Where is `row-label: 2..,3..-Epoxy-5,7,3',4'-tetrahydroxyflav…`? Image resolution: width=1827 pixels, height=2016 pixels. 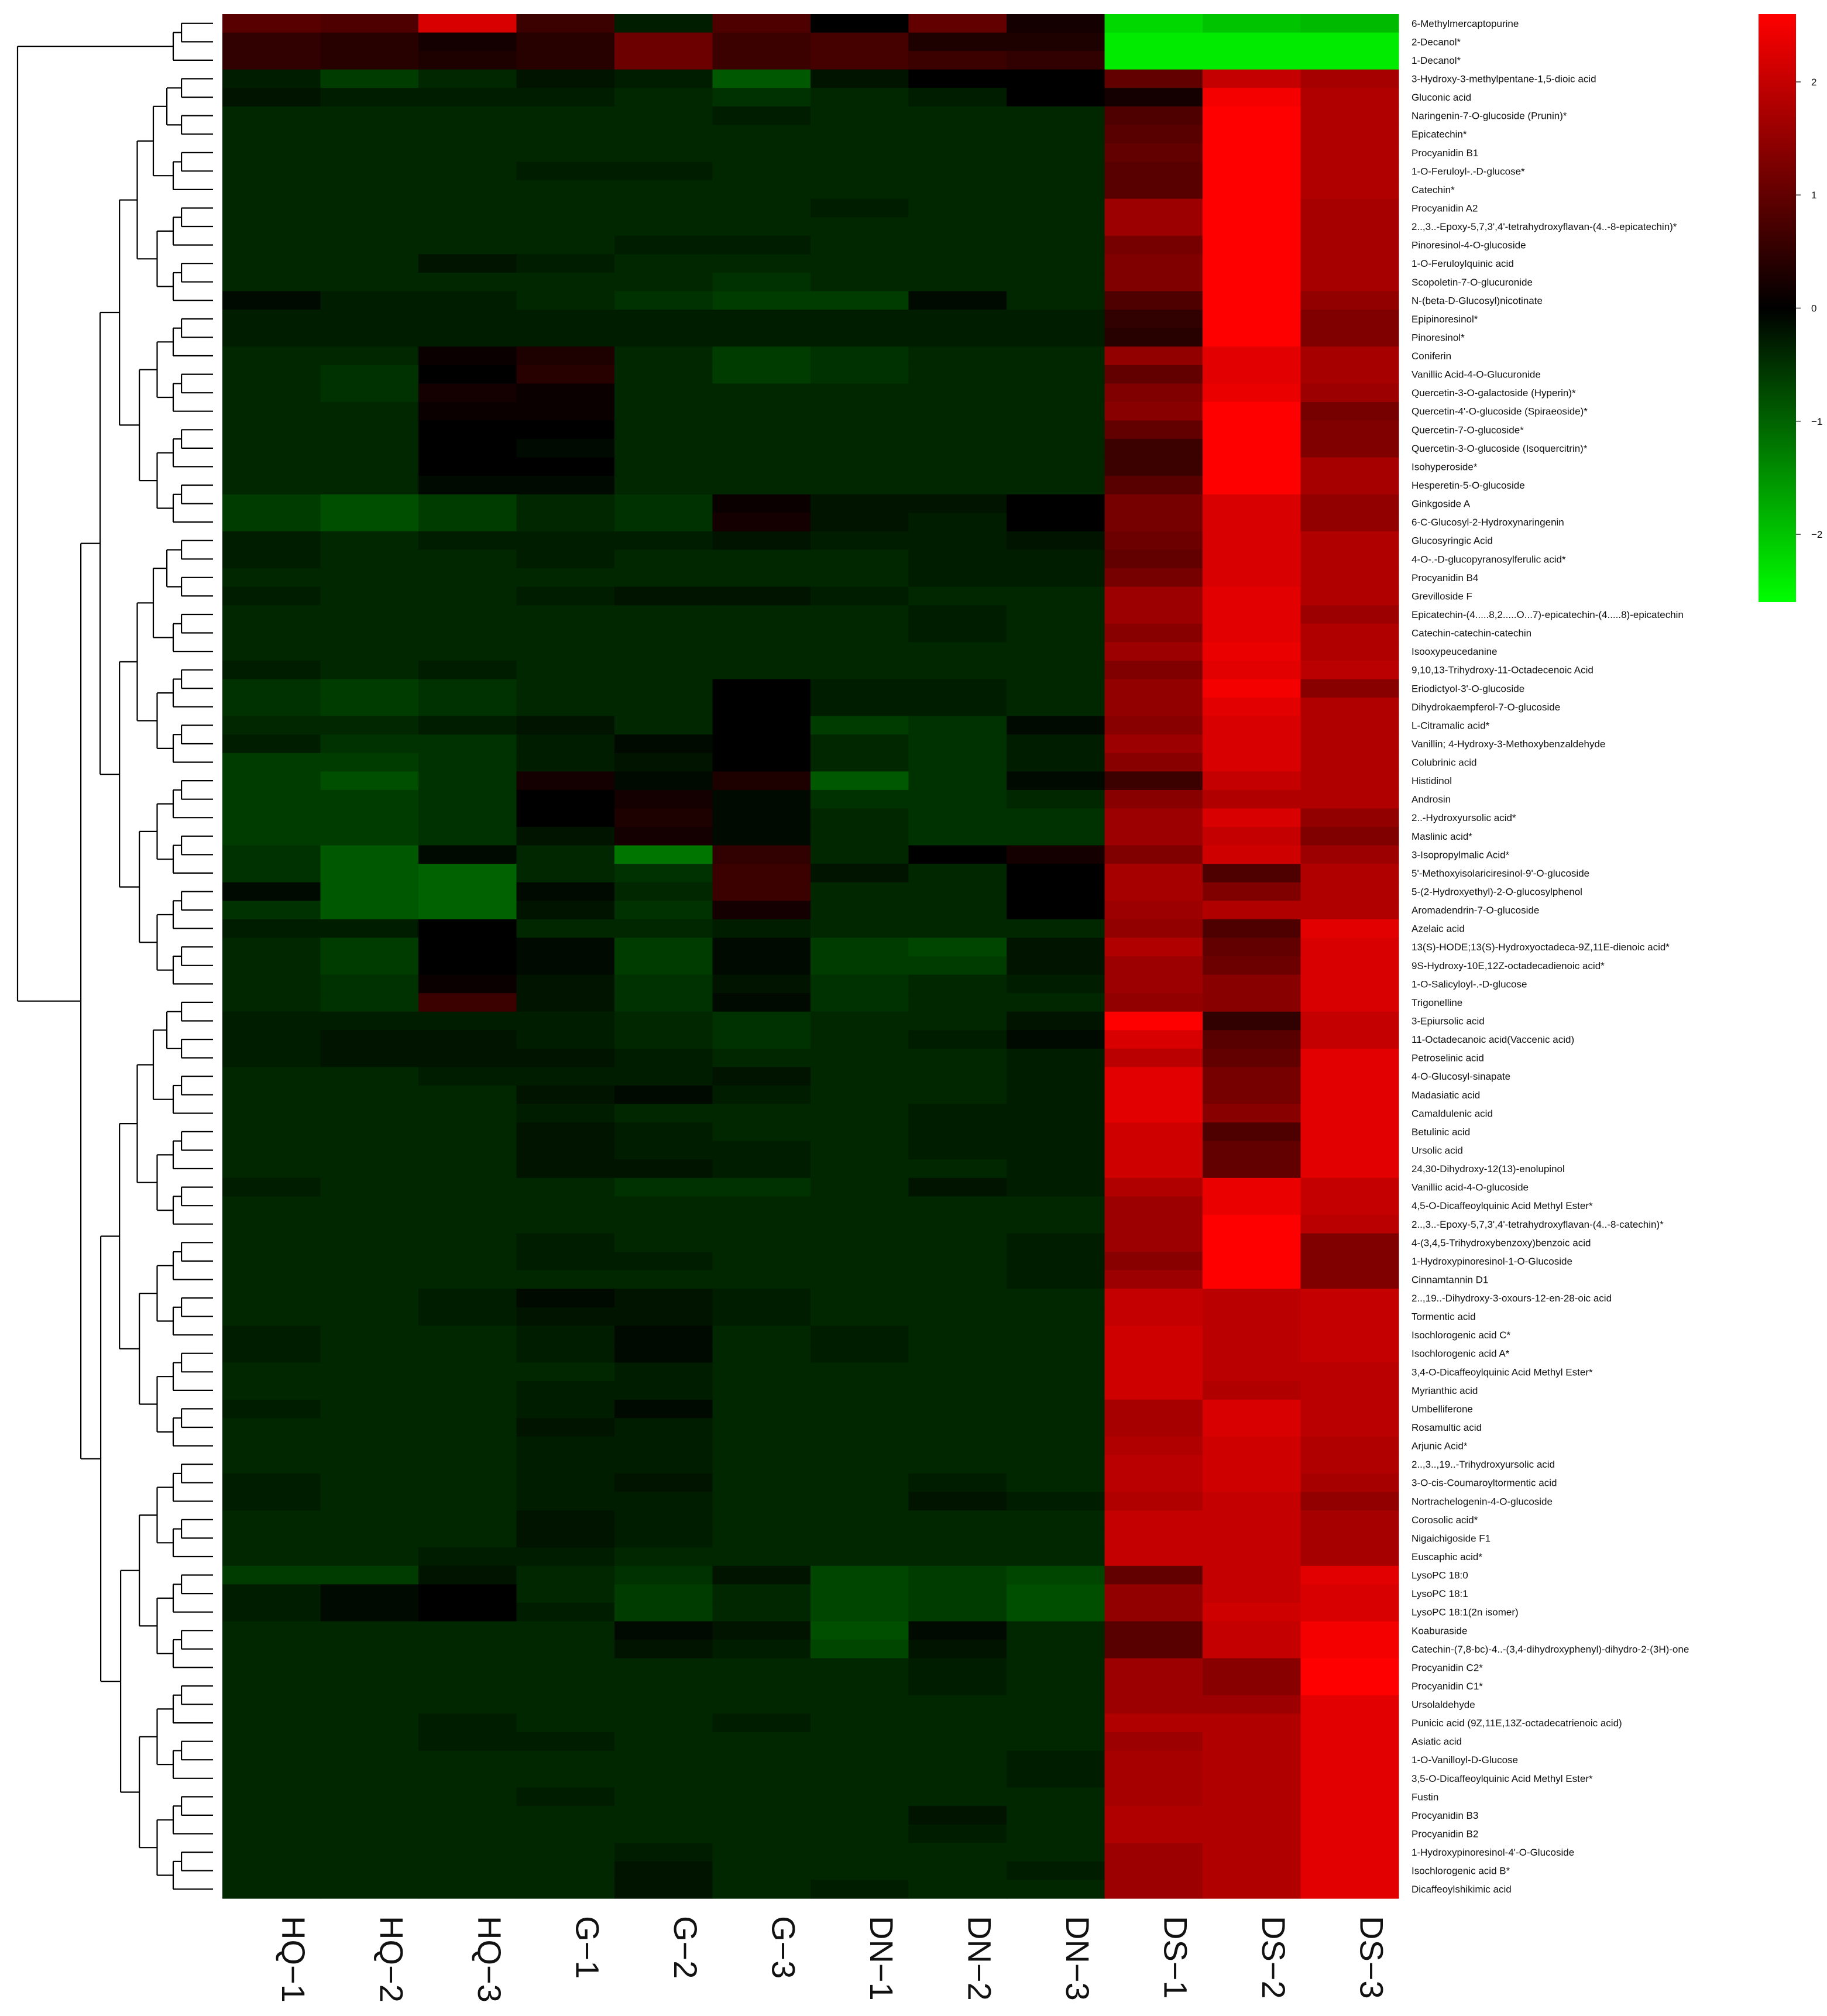
row-label: 2..,3..-Epoxy-5,7,3',4'-tetrahydroxyflav… is located at coordinates (1538, 1224).